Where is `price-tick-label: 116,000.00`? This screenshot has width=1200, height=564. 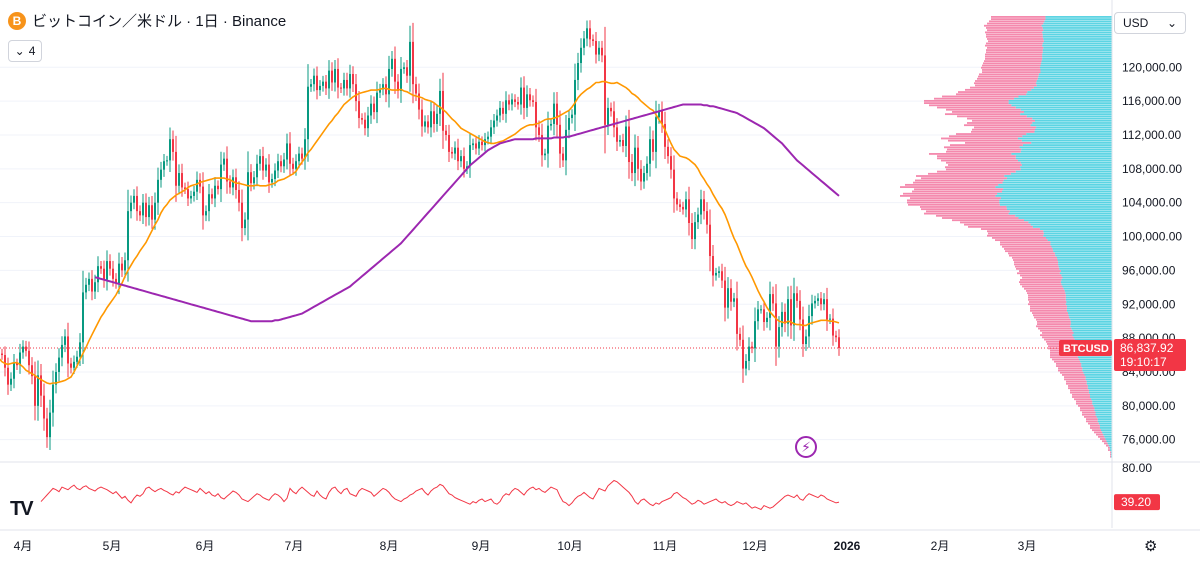
price-tick-label: 116,000.00 is located at coordinates (1151, 101).